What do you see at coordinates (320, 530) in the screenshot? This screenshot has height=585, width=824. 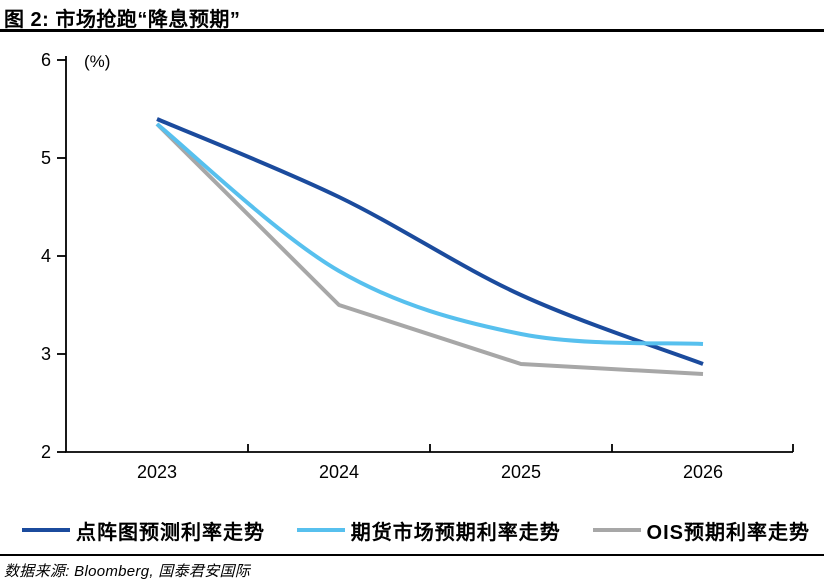 I see `legend-swatch-futures` at bounding box center [320, 530].